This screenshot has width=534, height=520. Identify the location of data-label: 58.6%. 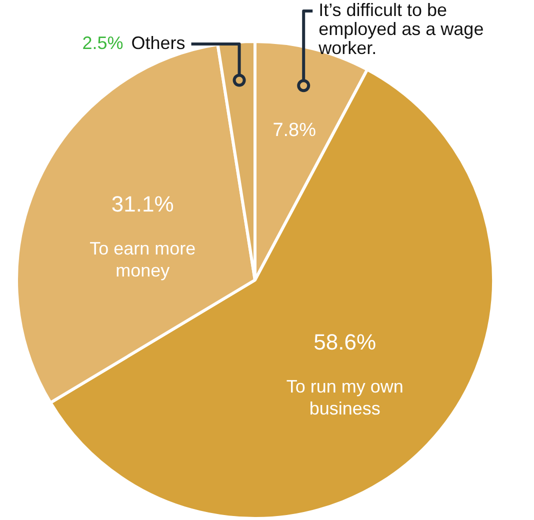
(345, 342).